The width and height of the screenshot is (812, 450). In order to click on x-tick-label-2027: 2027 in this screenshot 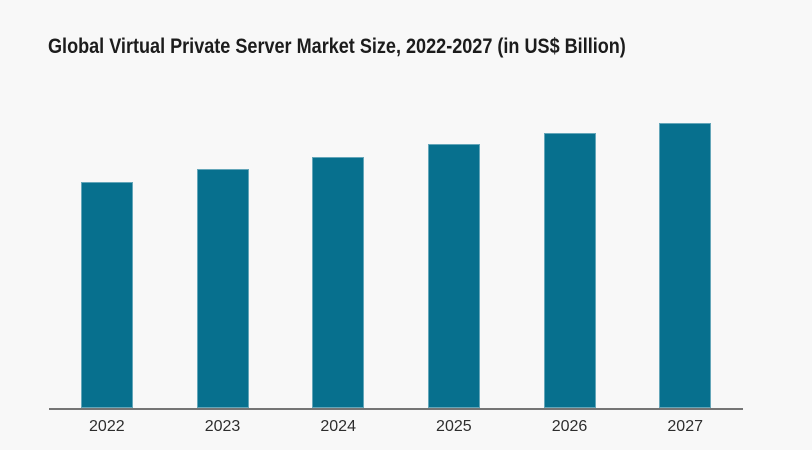, I will do `click(685, 426)`.